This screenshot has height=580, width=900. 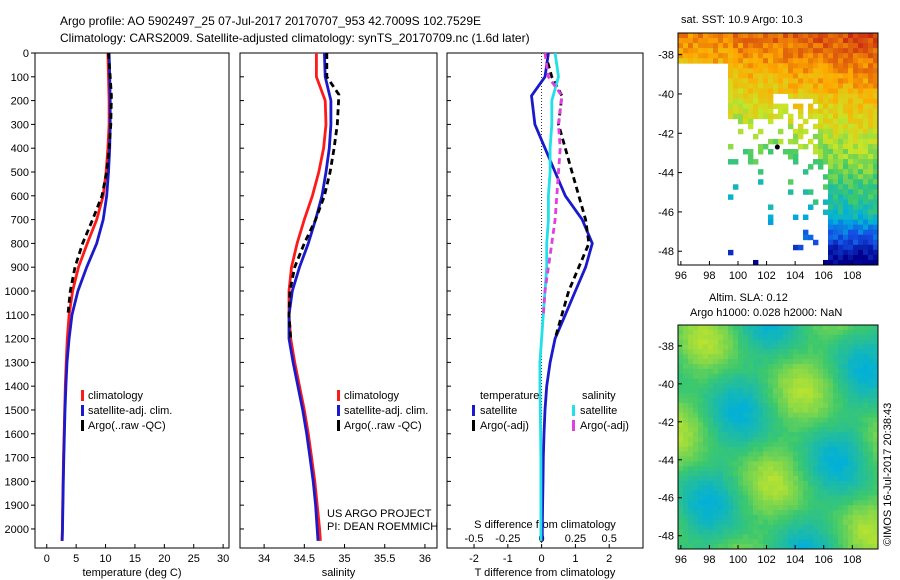 What do you see at coordinates (338, 425) in the screenshot?
I see `legend-swatch` at bounding box center [338, 425].